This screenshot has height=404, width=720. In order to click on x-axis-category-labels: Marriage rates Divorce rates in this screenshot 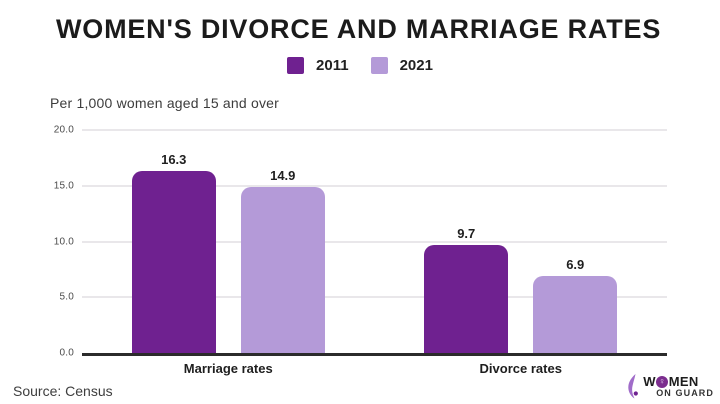, I will do `click(374, 368)`.